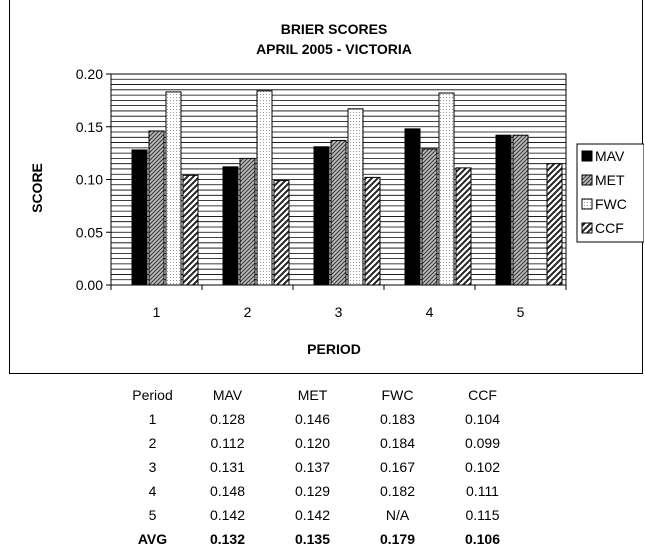 This screenshot has height=556, width=645. I want to click on legend-swatch-mav, so click(587, 156).